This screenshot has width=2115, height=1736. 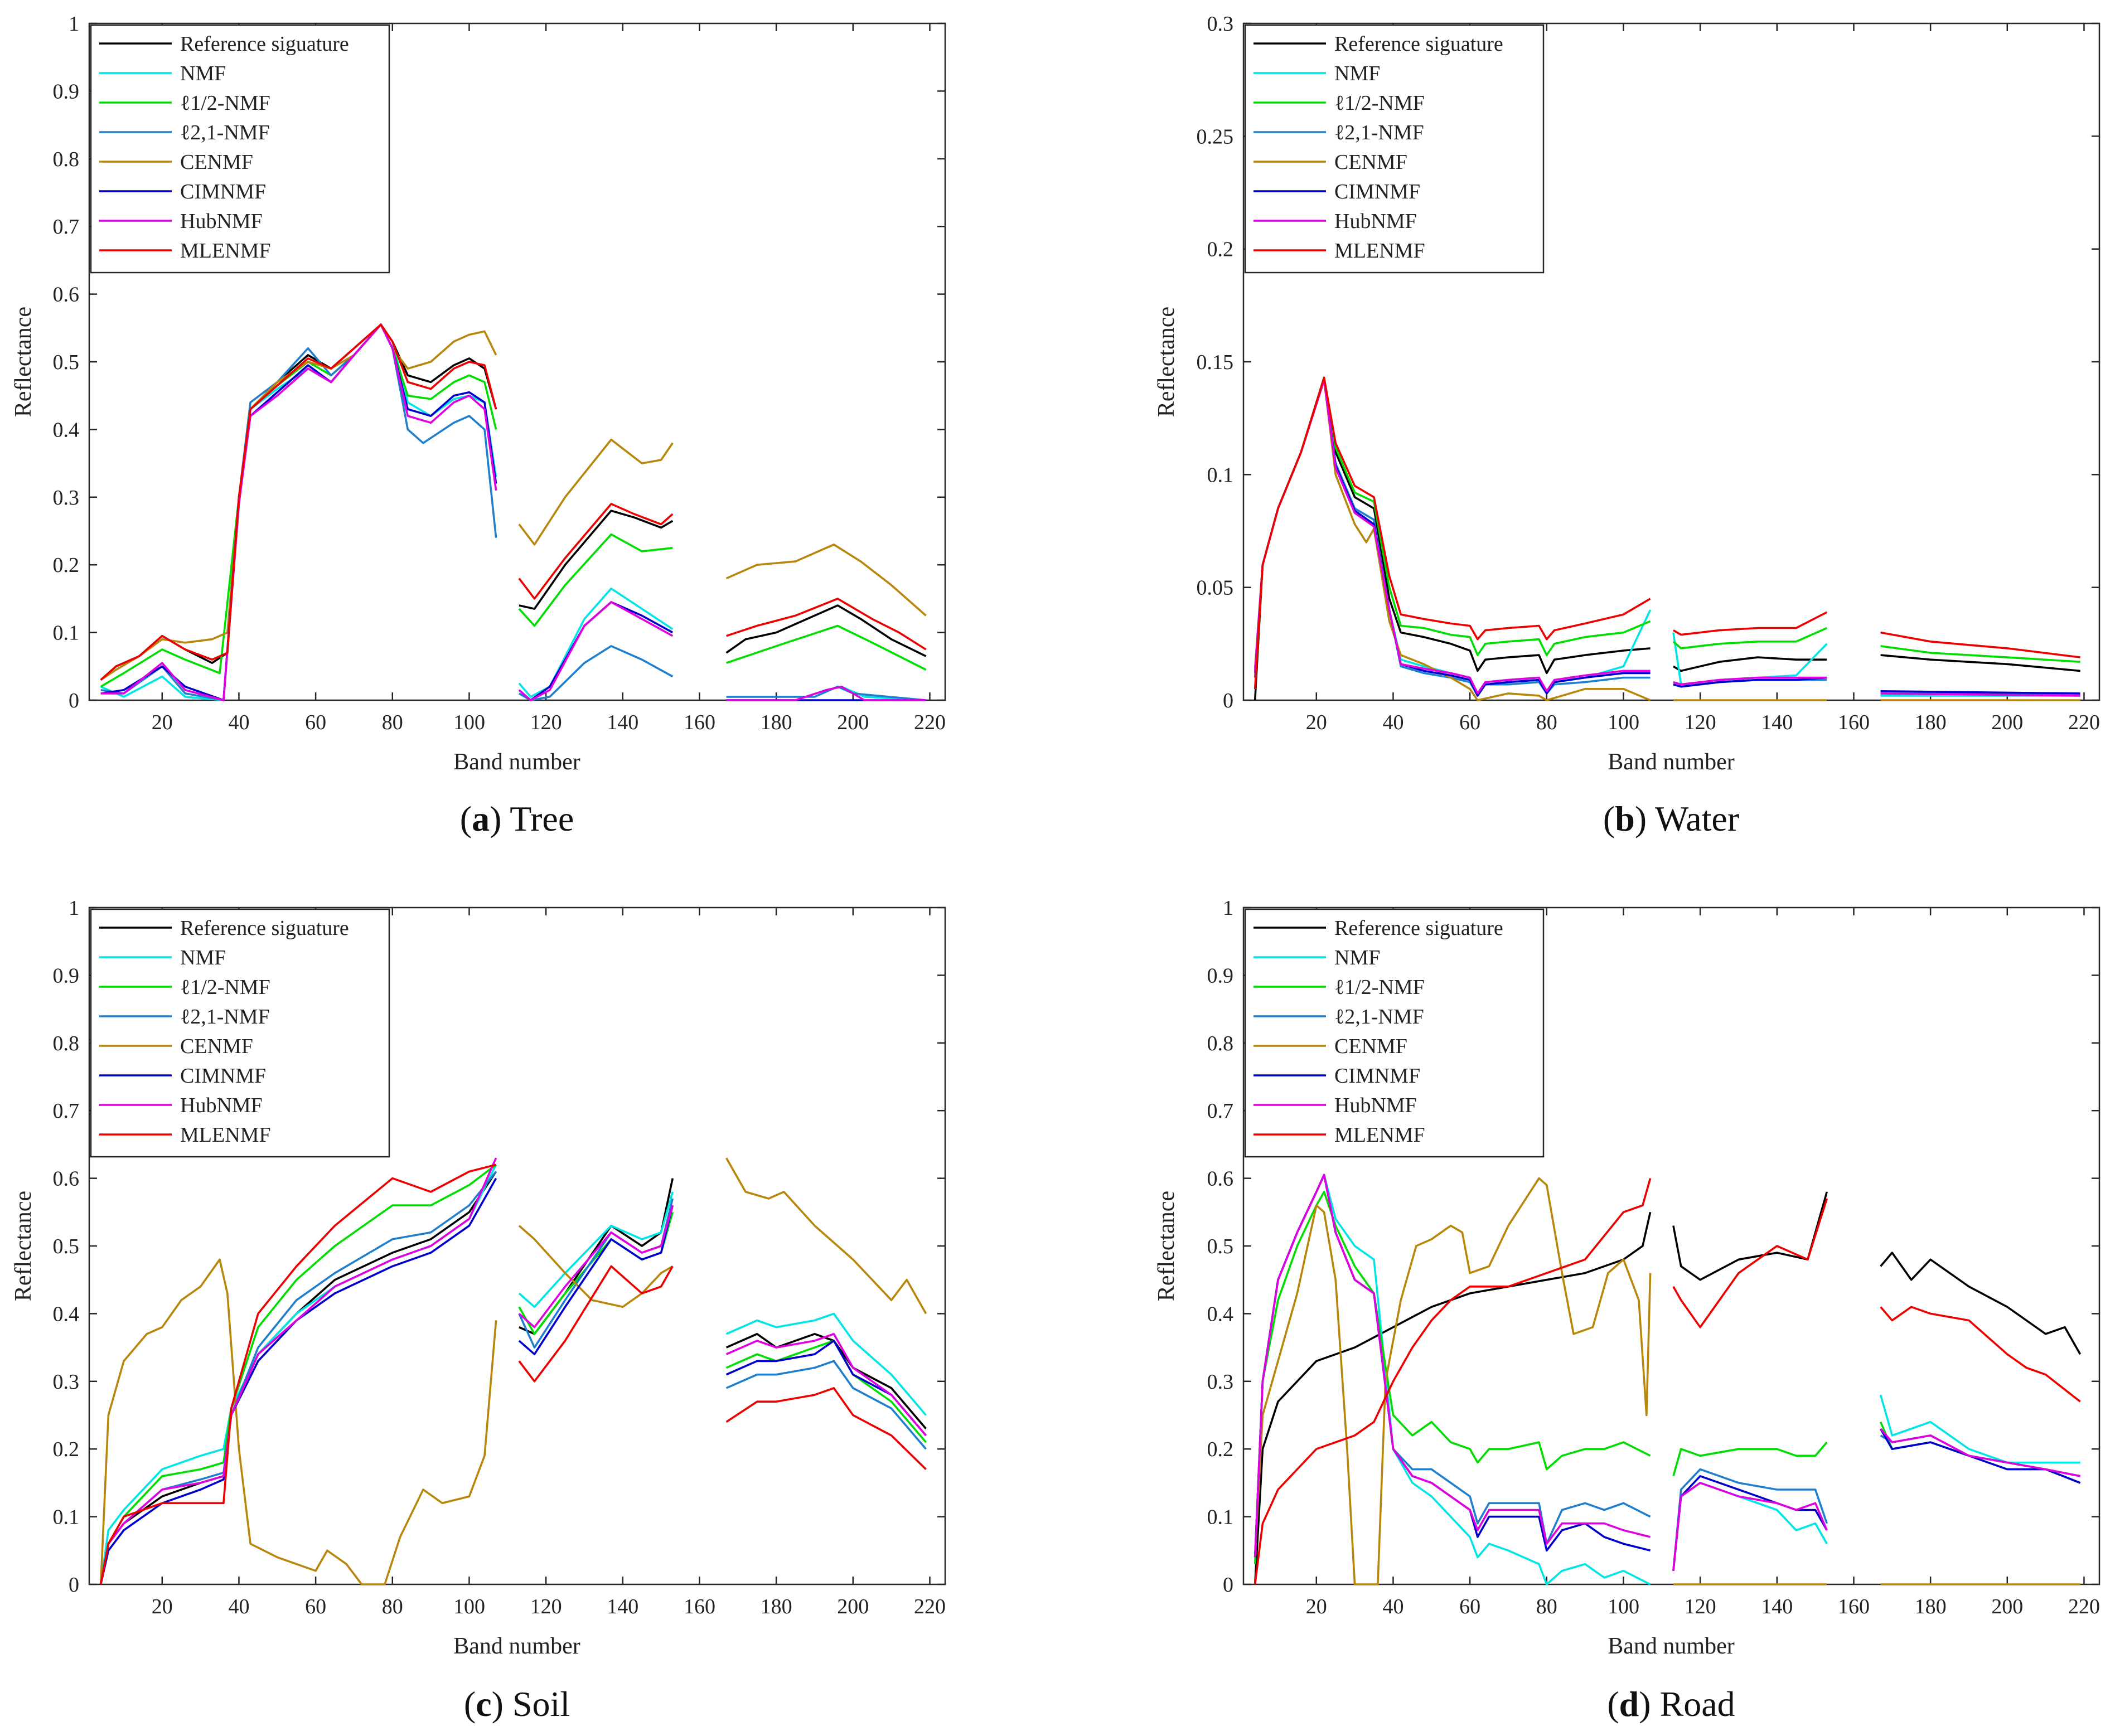 I want to click on panel-caption: (d) Road, so click(x=1671, y=1704).